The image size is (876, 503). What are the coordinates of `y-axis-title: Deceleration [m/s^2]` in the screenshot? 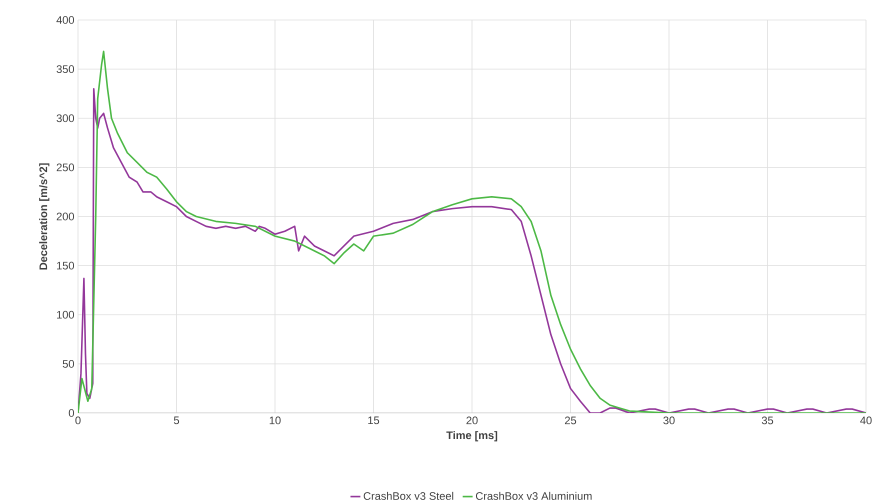 It's located at (44, 216).